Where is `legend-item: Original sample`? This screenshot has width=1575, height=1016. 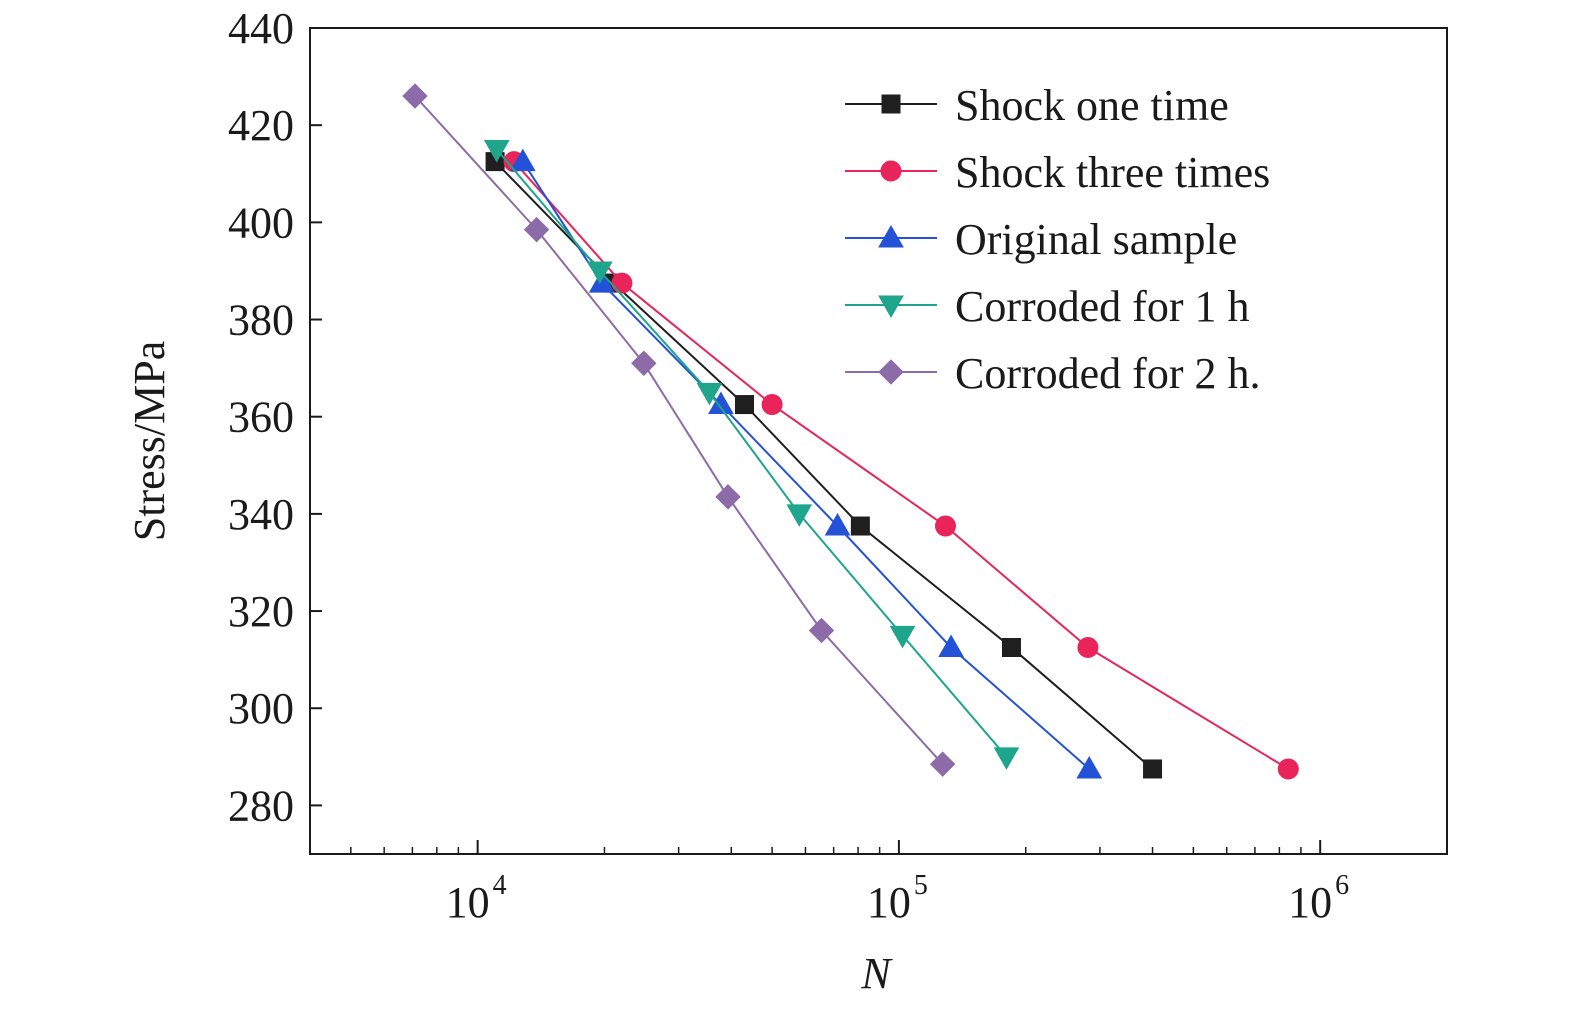 legend-item: Original sample is located at coordinates (1041, 239).